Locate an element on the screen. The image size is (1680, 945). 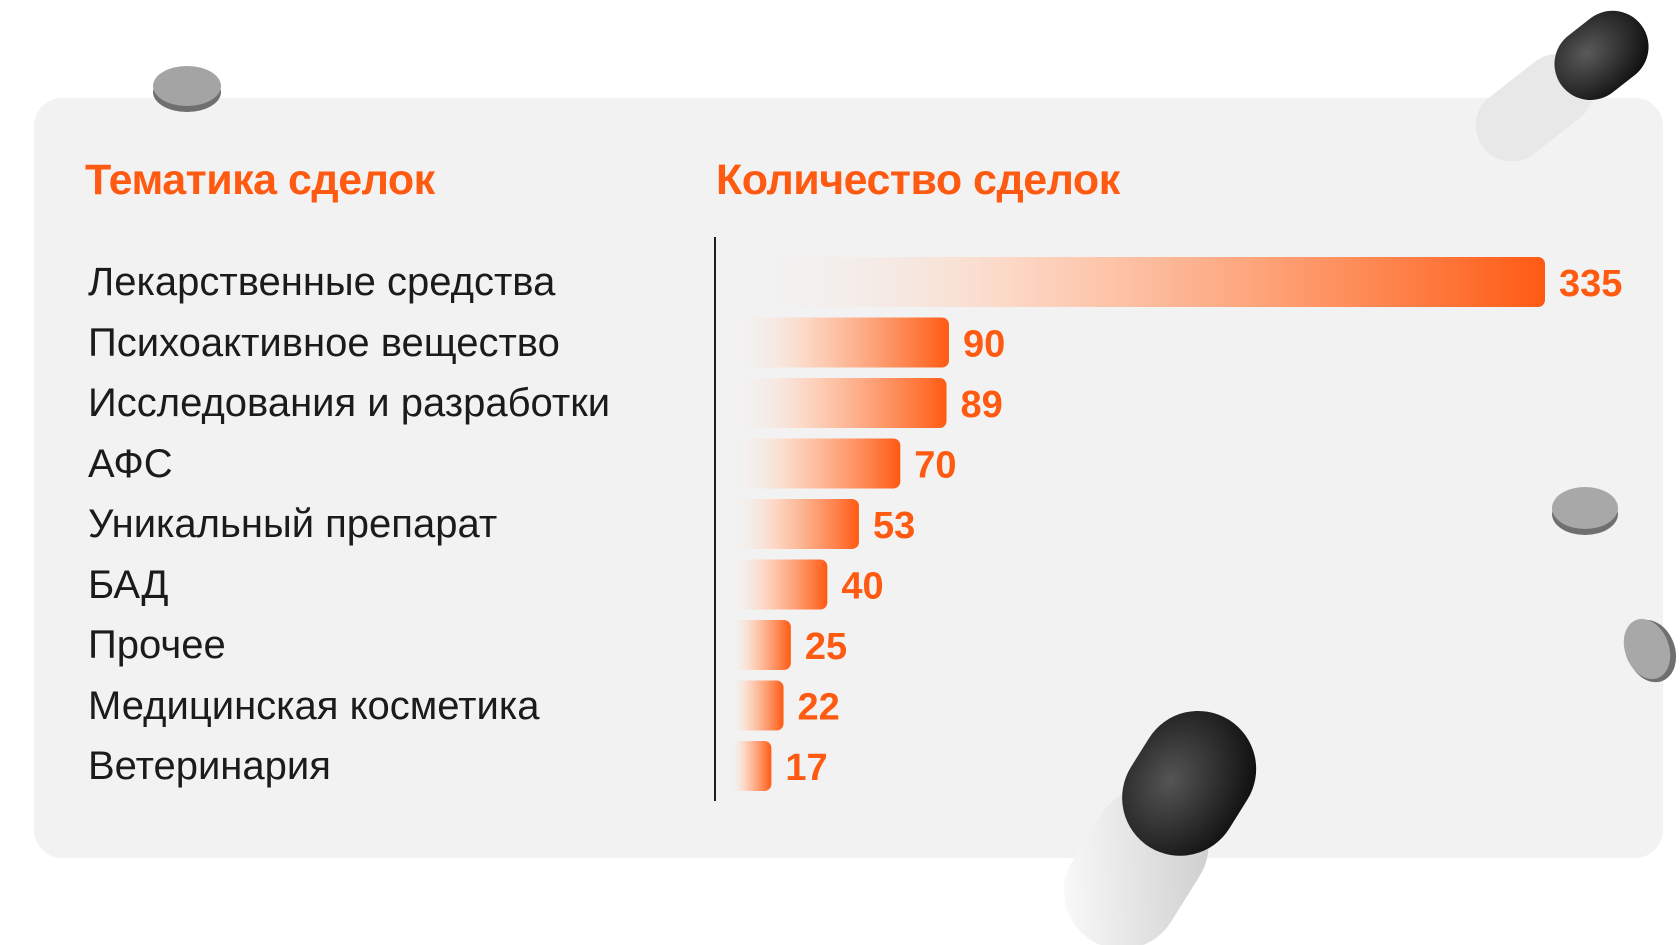
category-label: БАД is located at coordinates (128, 584).